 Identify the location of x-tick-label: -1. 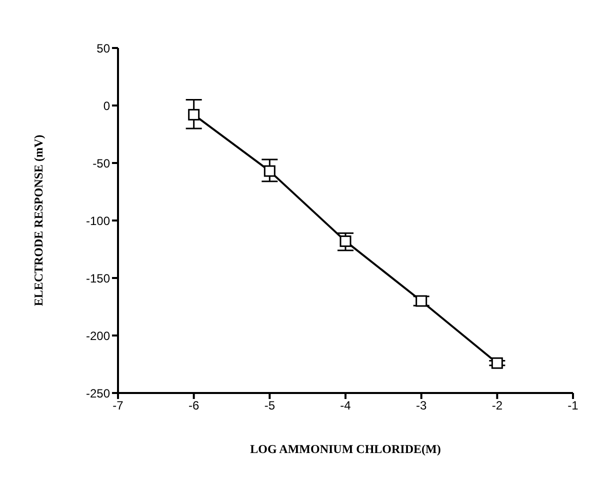
(573, 405).